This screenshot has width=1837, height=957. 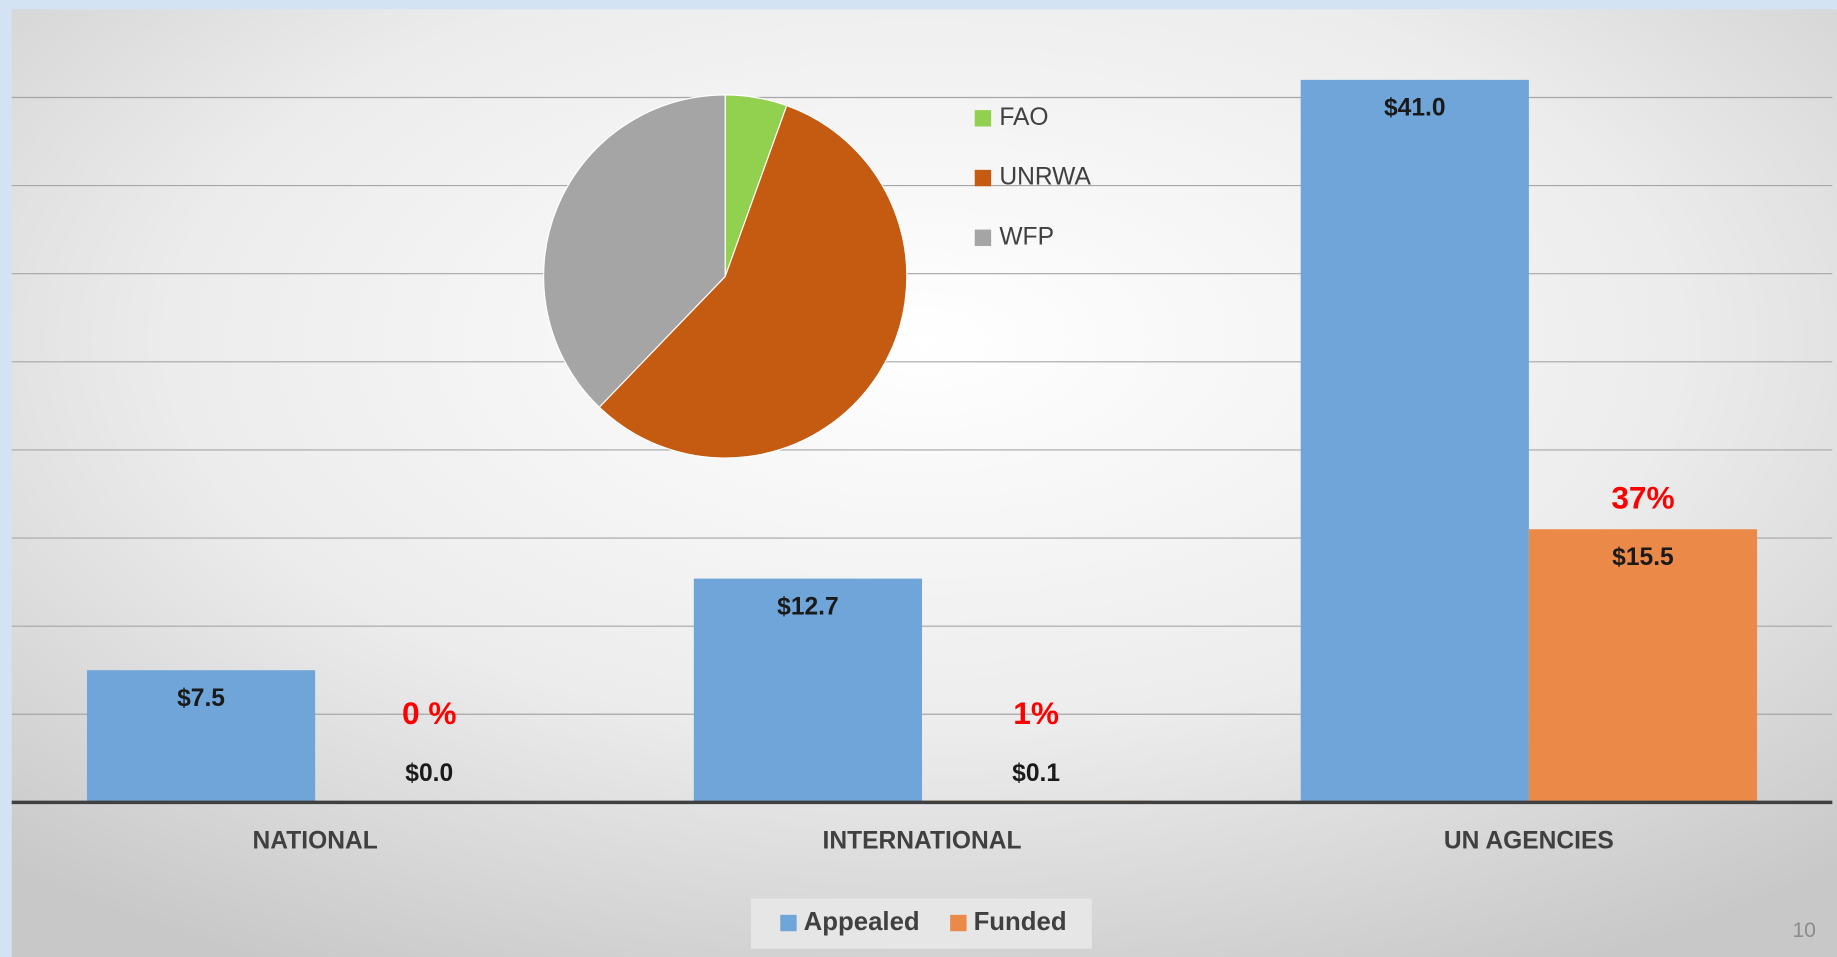 What do you see at coordinates (1023, 117) in the screenshot?
I see `legend-label: FAO` at bounding box center [1023, 117].